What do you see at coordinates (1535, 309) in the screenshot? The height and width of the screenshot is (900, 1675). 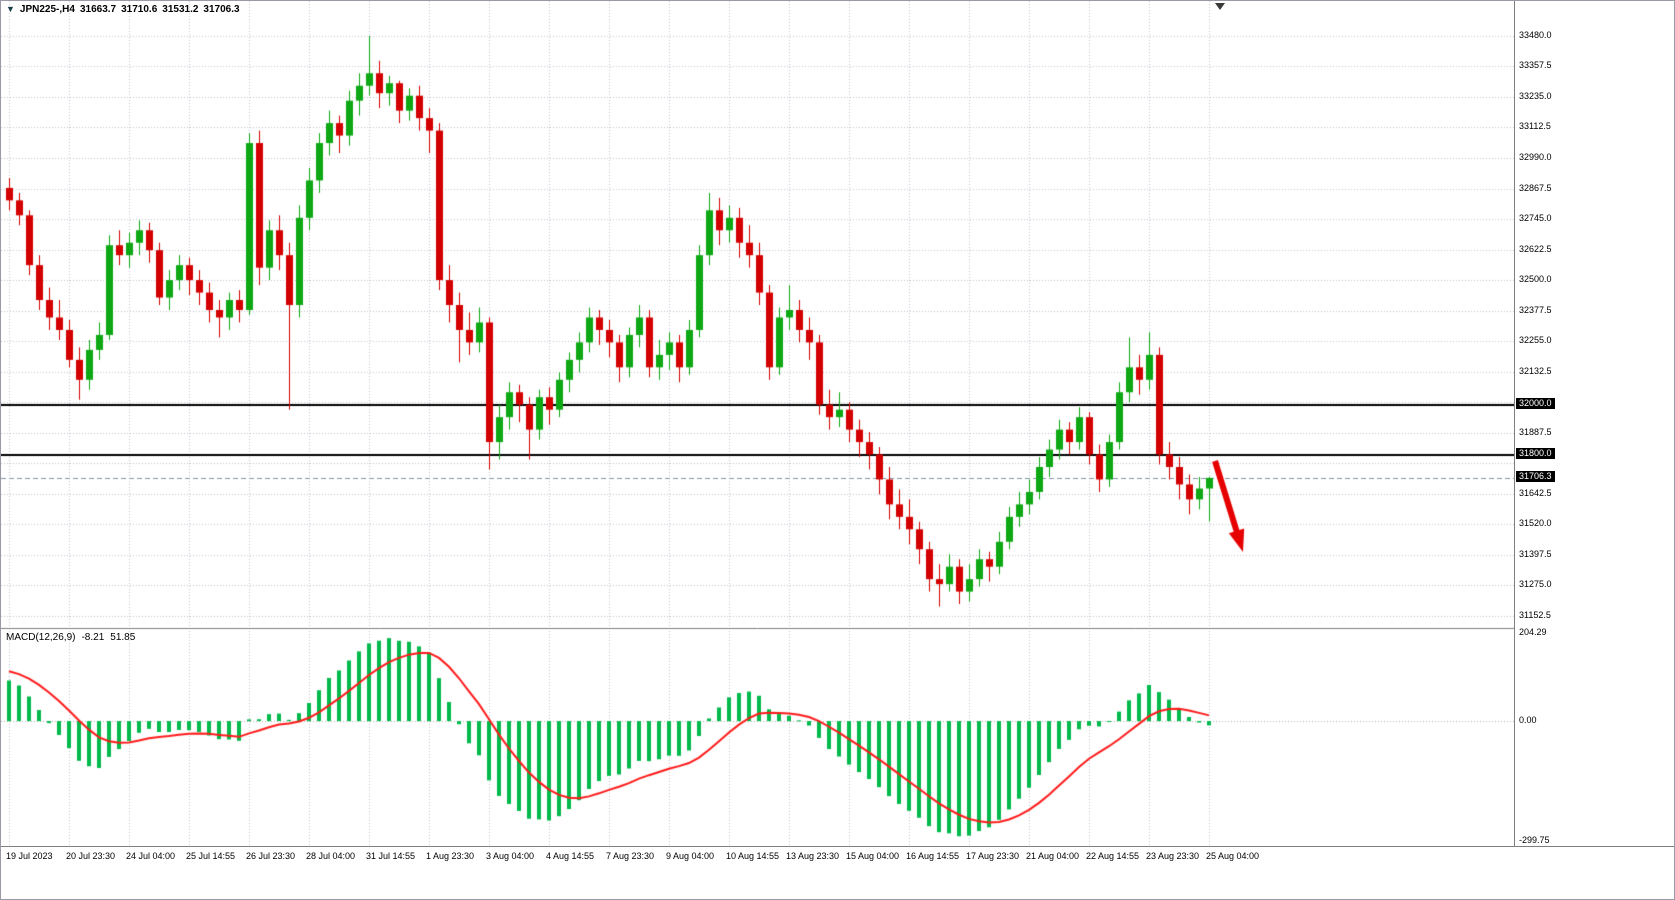 I see `price-axis-label: 32377.5` at bounding box center [1535, 309].